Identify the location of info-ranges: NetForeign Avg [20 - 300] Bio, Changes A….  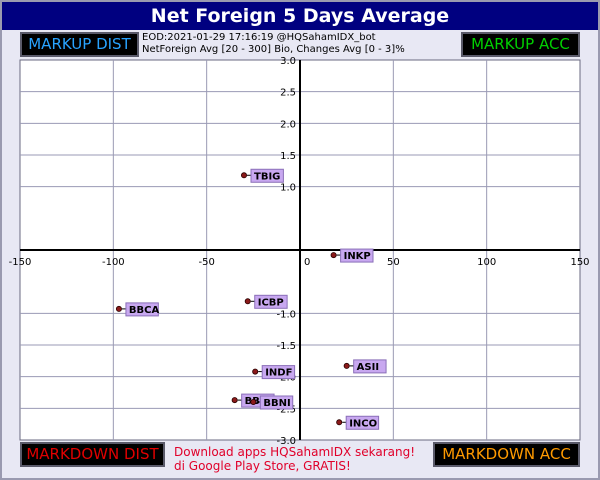
(273, 49).